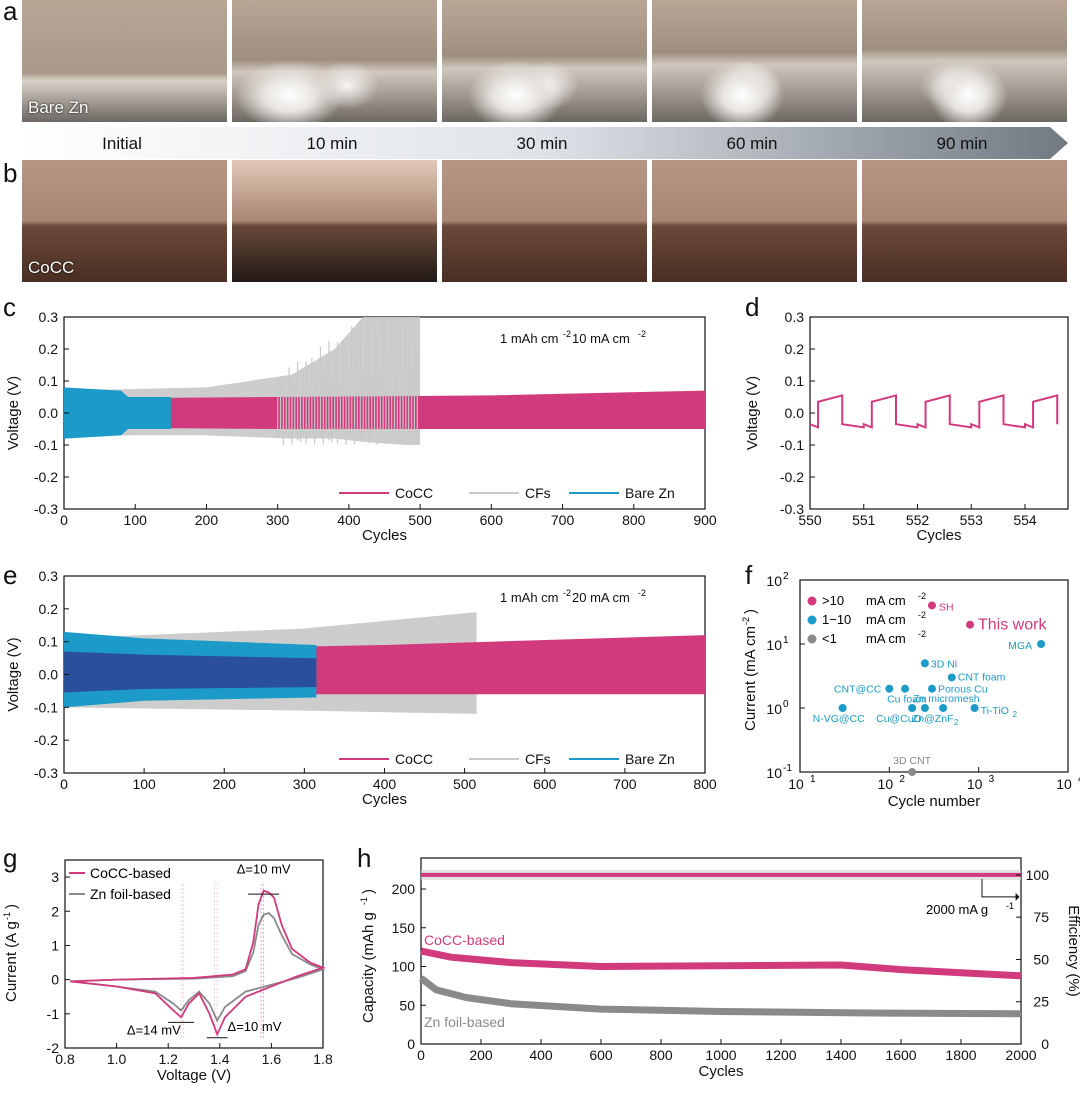  What do you see at coordinates (1010, 906) in the screenshot?
I see `rate-text-sup: -1` at bounding box center [1010, 906].